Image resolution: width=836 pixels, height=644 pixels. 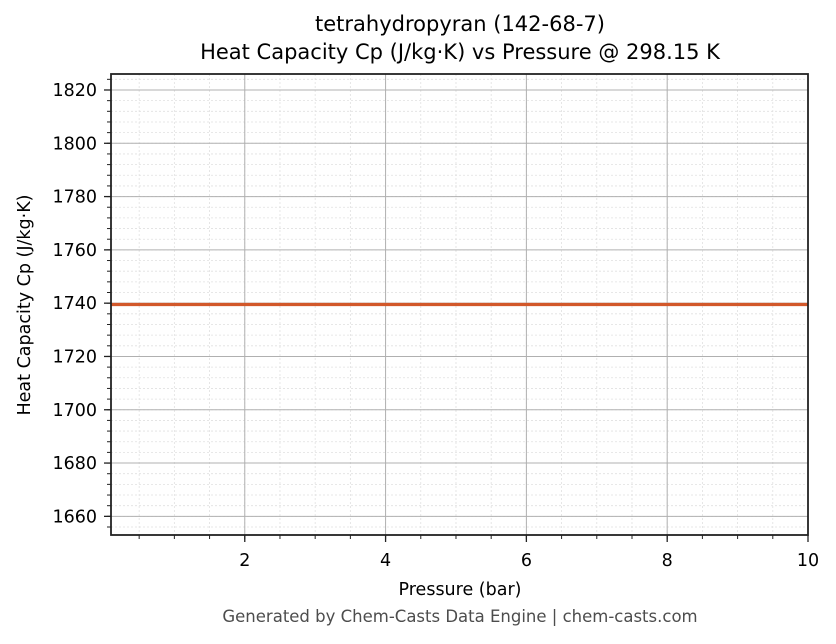 What do you see at coordinates (74, 517) in the screenshot?
I see `svg-text: 1660` at bounding box center [74, 517].